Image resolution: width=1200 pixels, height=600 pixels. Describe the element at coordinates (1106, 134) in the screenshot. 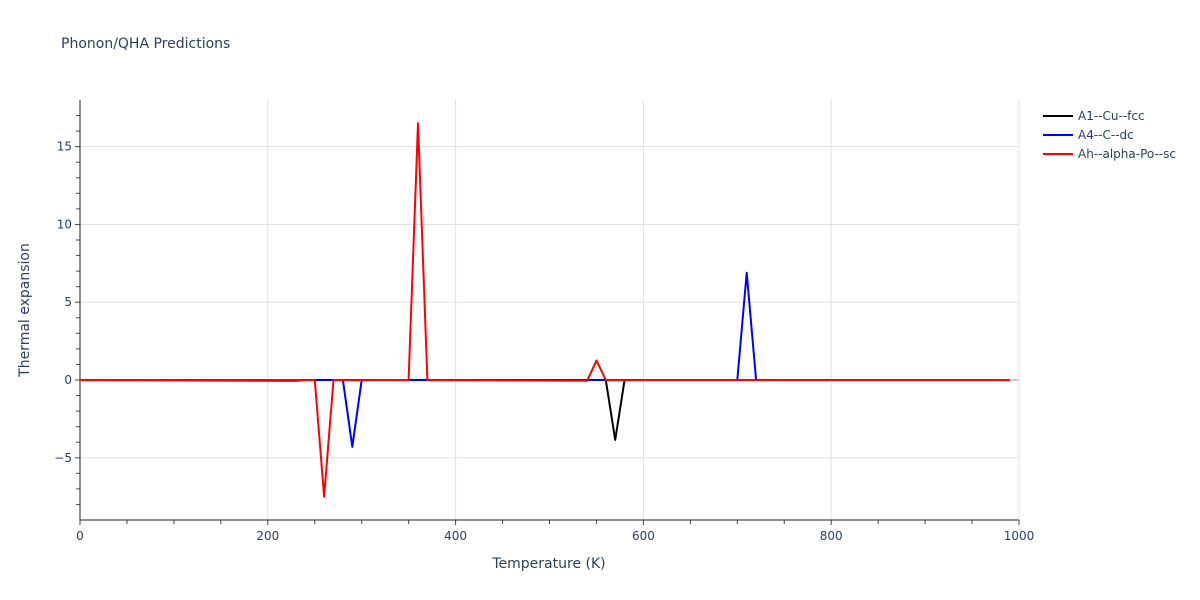

I see `legend-label: A4--C--dc` at that location.